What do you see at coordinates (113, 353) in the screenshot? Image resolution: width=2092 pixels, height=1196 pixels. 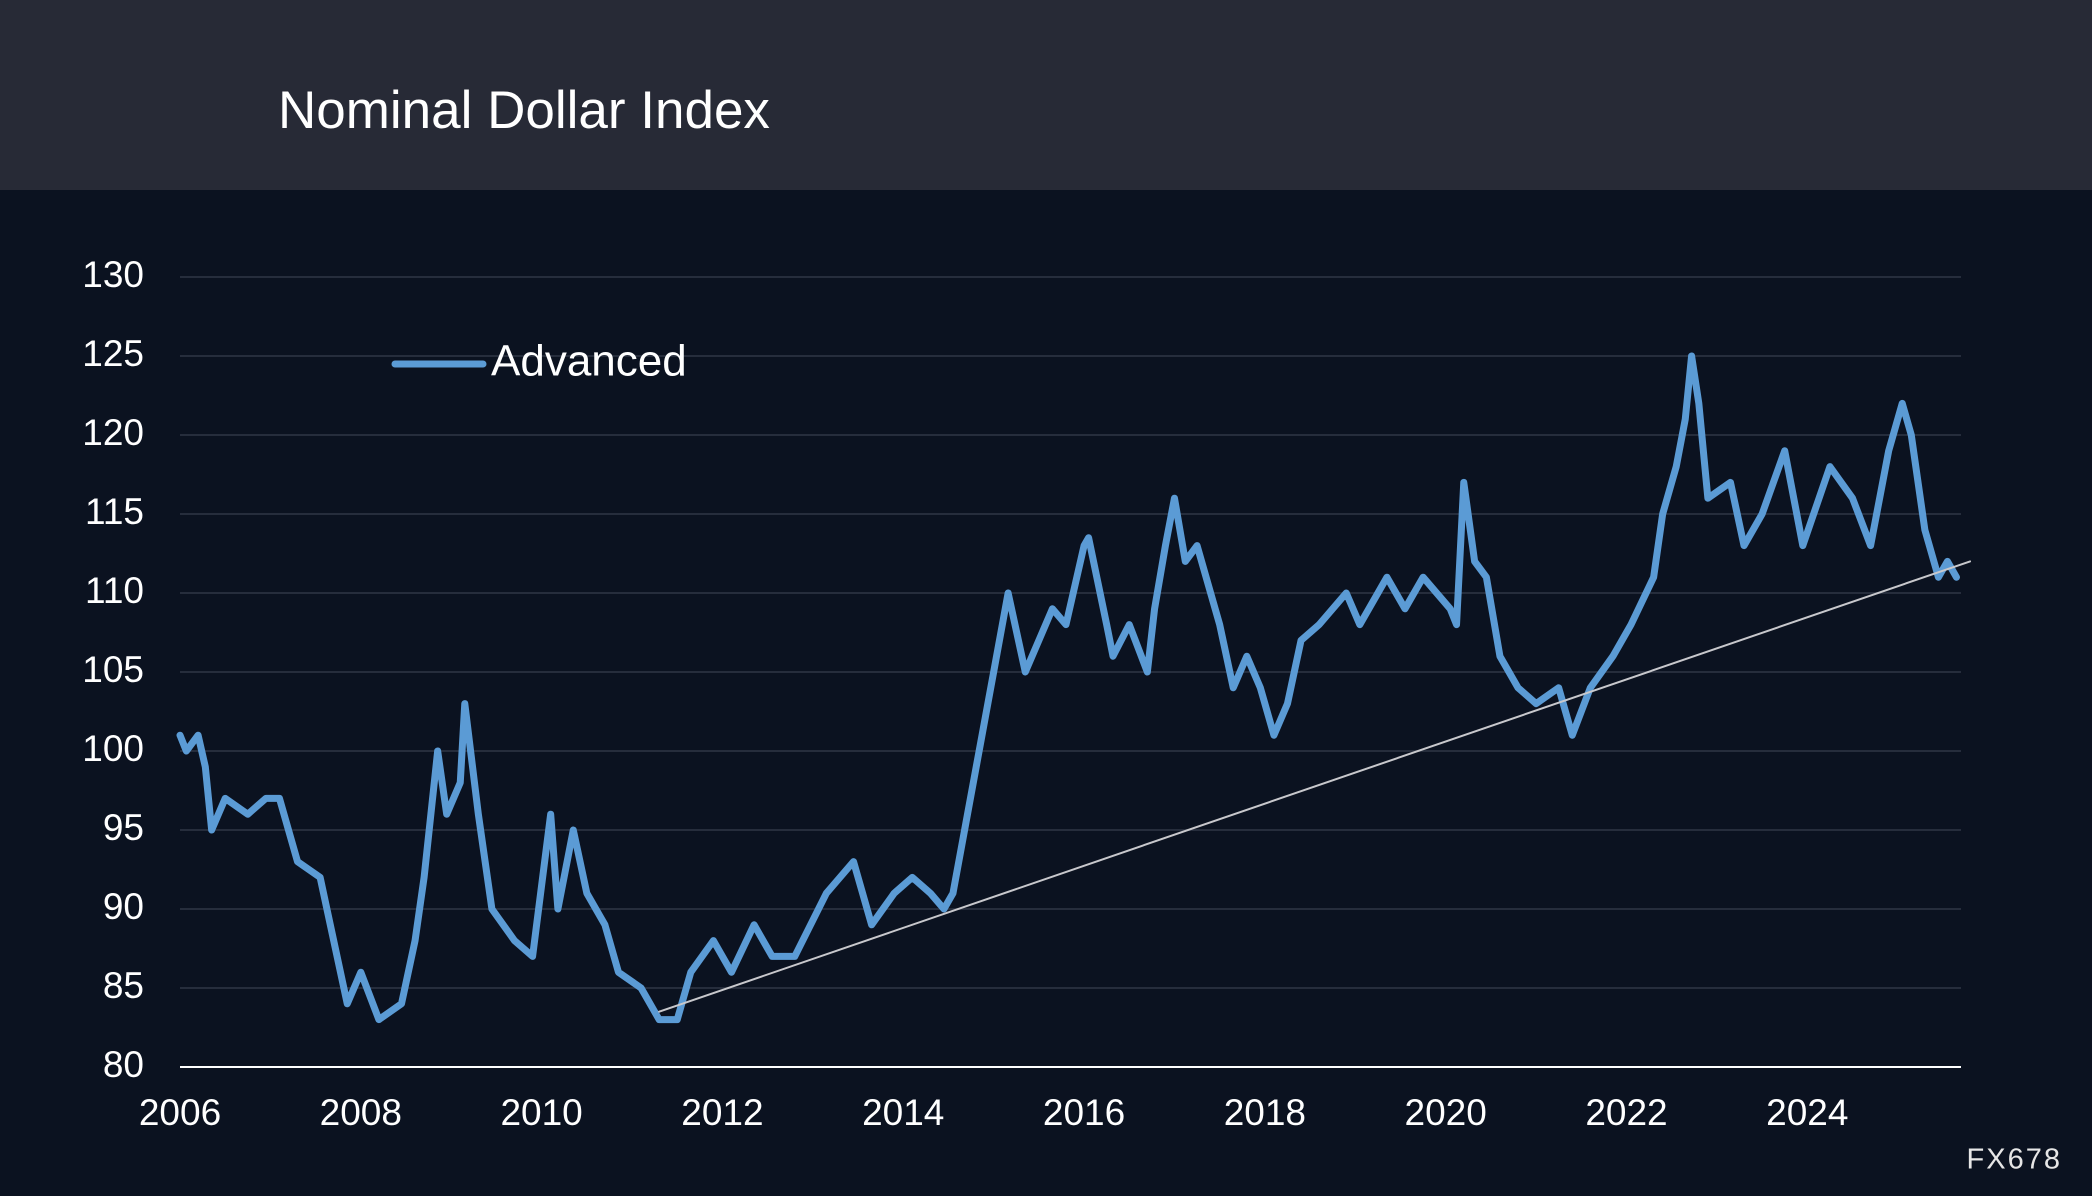 I see `y-tick-label: 125` at bounding box center [113, 353].